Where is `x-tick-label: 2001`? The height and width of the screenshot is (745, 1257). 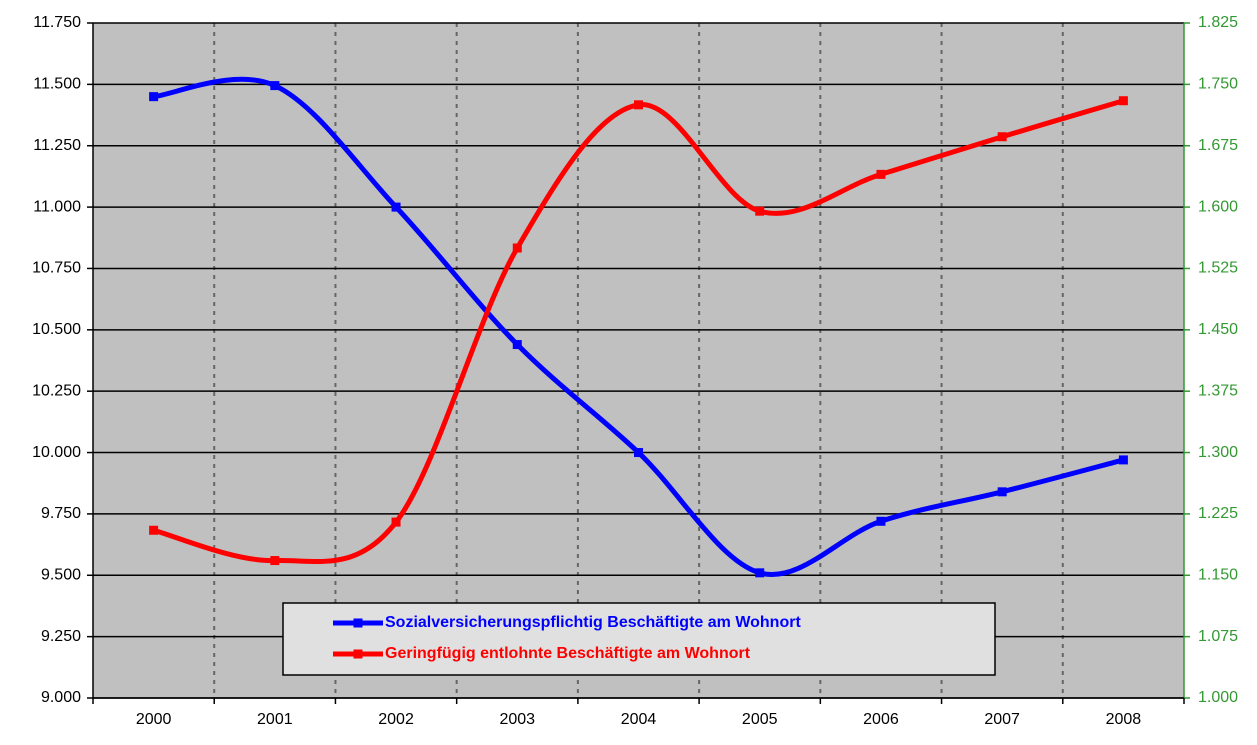 x-tick-label: 2001 is located at coordinates (275, 719).